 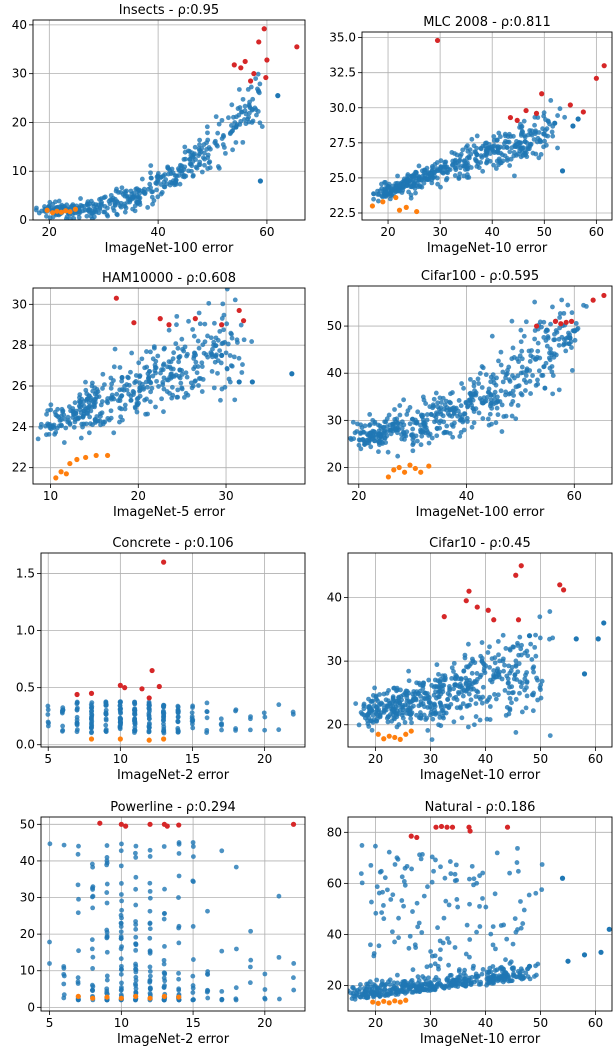 What do you see at coordinates (488, 126) in the screenshot?
I see `points-layer` at bounding box center [488, 126].